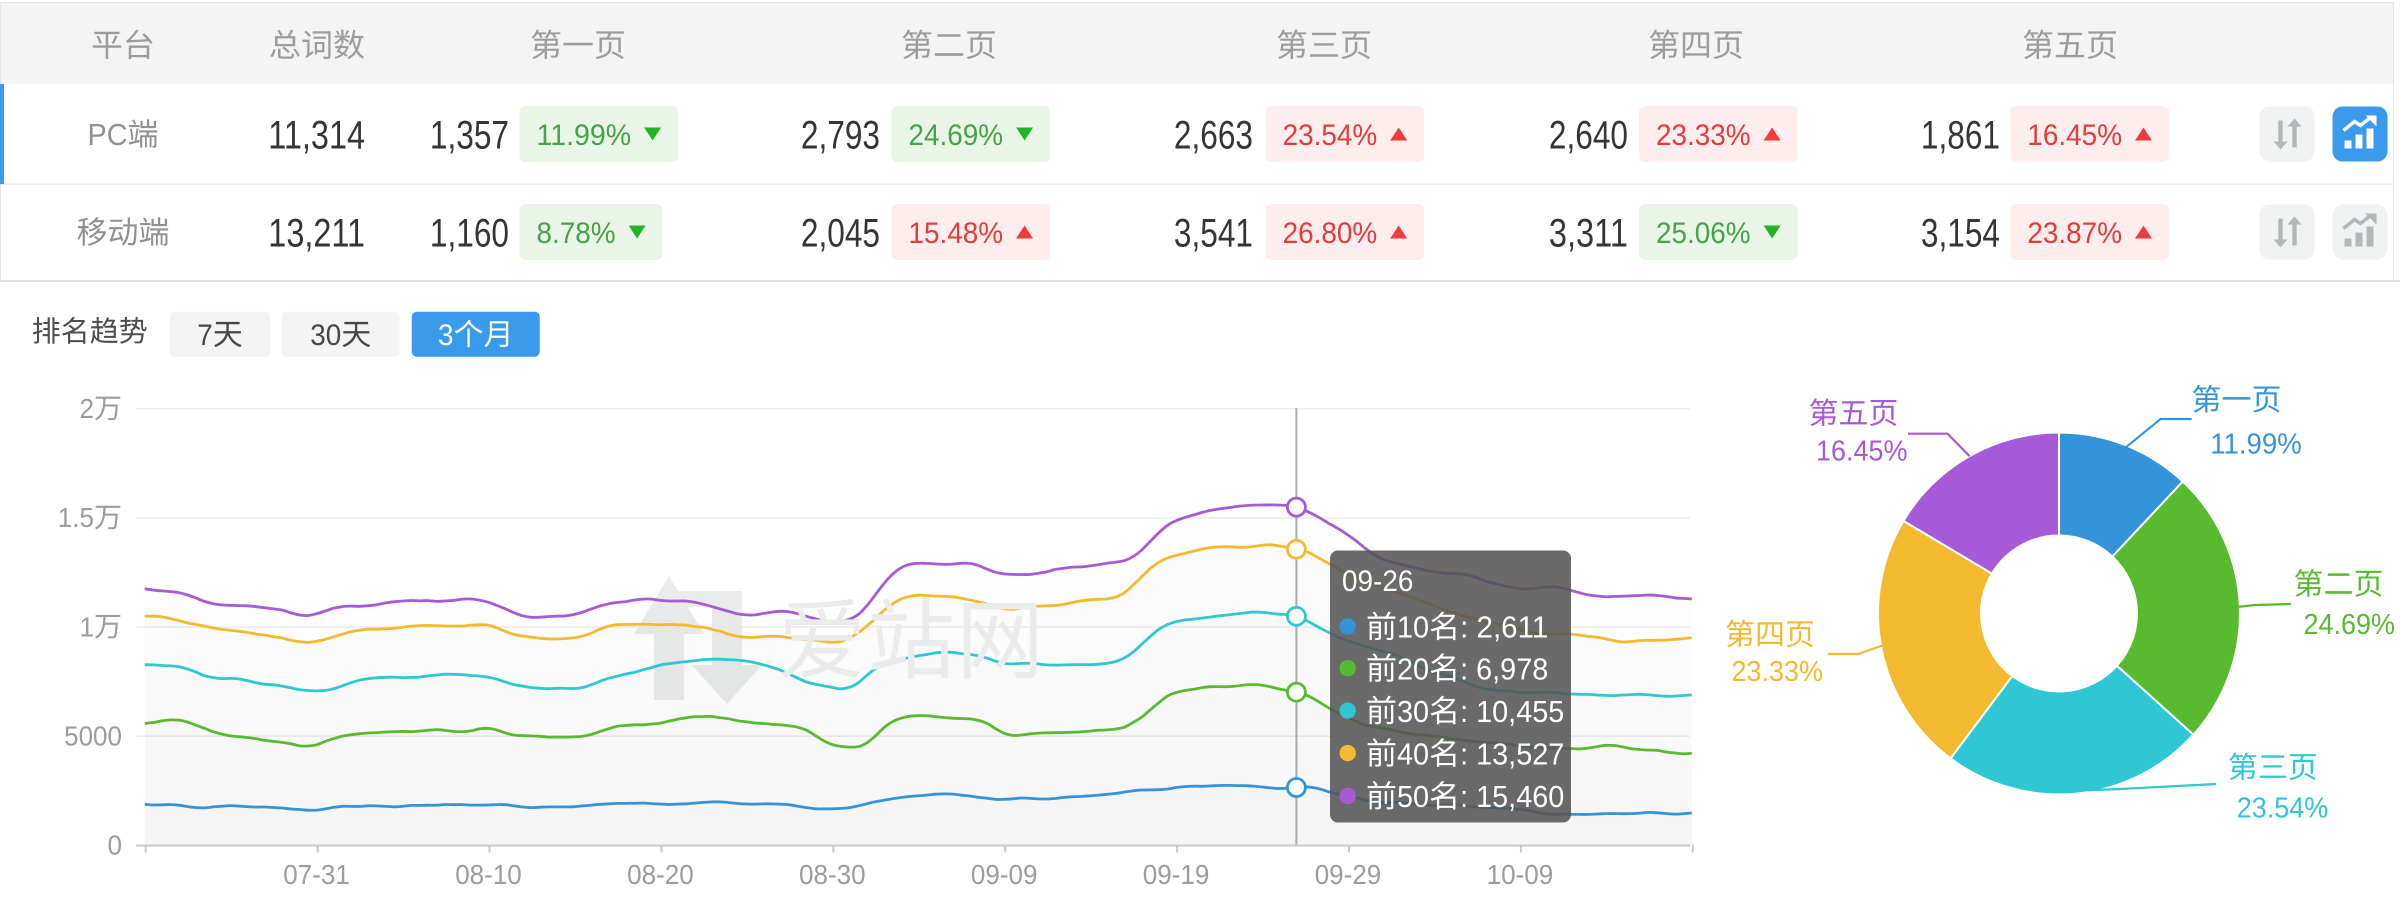 The height and width of the screenshot is (924, 2400). What do you see at coordinates (1960, 135) in the screenshot?
I see `svg-text: 1,861` at bounding box center [1960, 135].